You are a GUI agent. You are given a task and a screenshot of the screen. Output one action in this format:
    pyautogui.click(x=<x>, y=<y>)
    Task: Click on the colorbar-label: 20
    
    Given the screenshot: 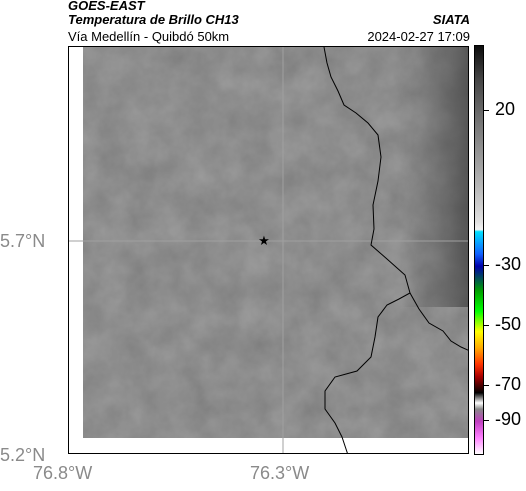 What is the action you would take?
    pyautogui.click(x=505, y=109)
    